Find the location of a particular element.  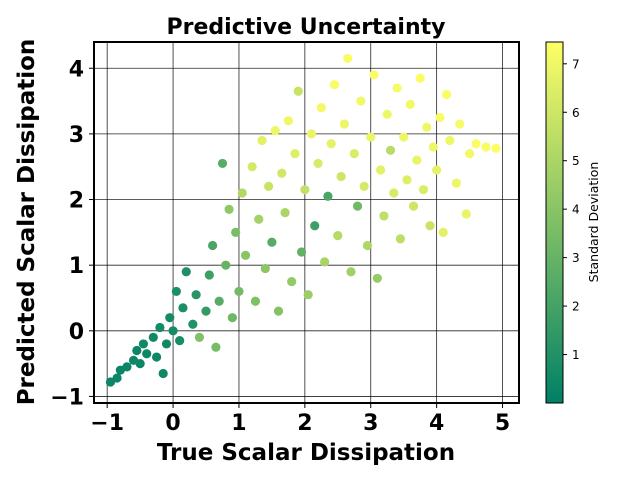

y-tick-label: 1 is located at coordinates (76, 266).